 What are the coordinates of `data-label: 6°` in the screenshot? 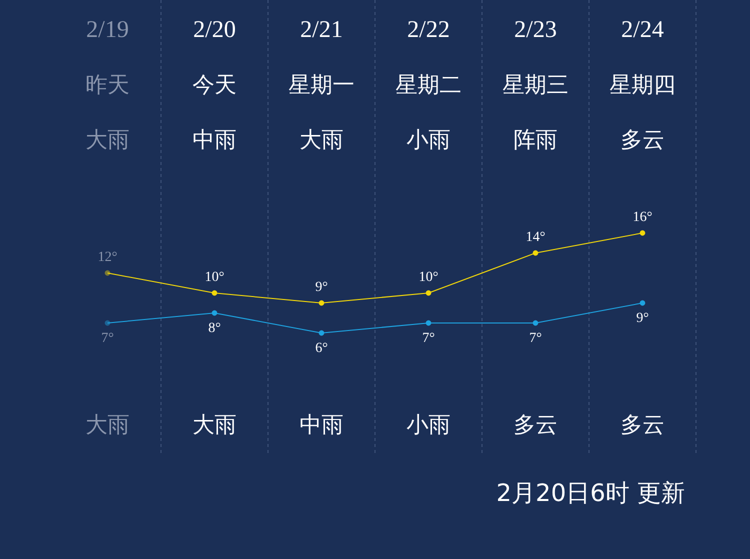 It's located at (321, 348).